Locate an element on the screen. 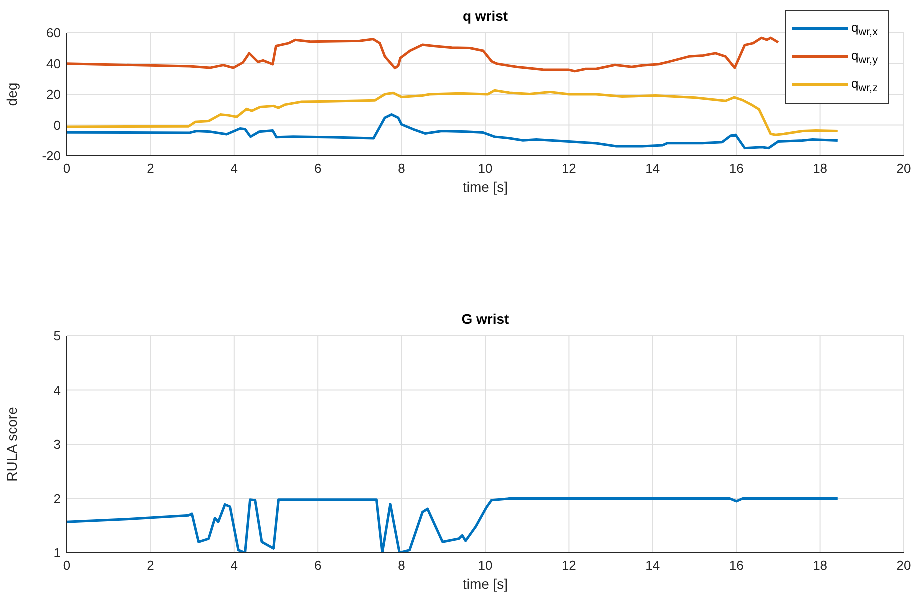 The width and height of the screenshot is (914, 606). chart-title: G wrist is located at coordinates (485, 319).